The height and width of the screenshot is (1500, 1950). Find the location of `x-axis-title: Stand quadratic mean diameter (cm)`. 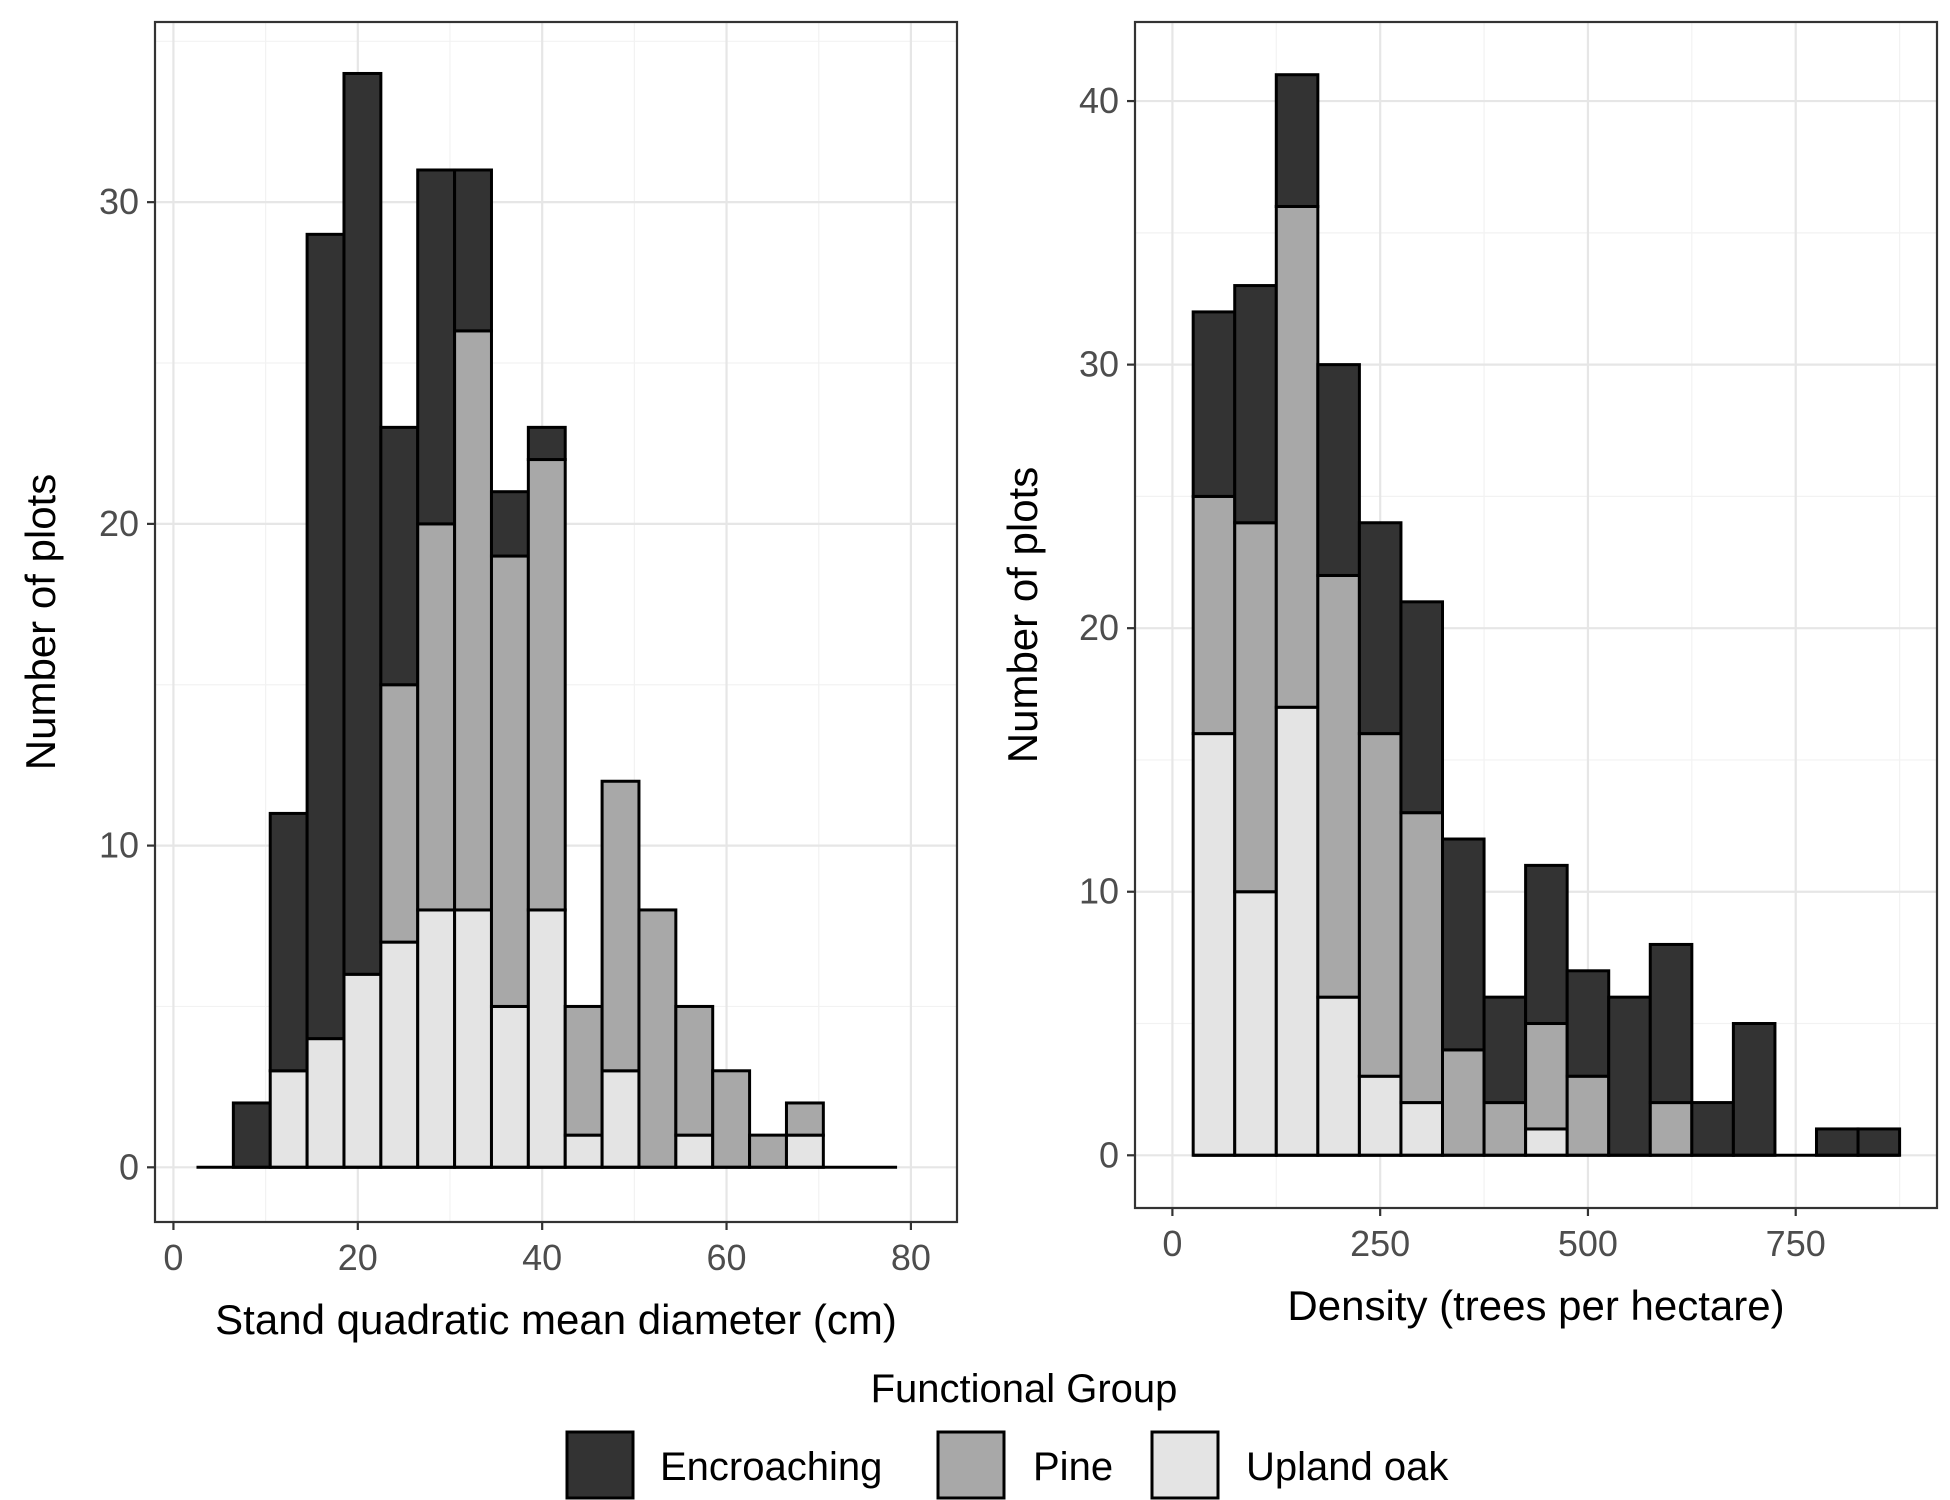

x-axis-title: Stand quadratic mean diameter (cm) is located at coordinates (556, 1319).